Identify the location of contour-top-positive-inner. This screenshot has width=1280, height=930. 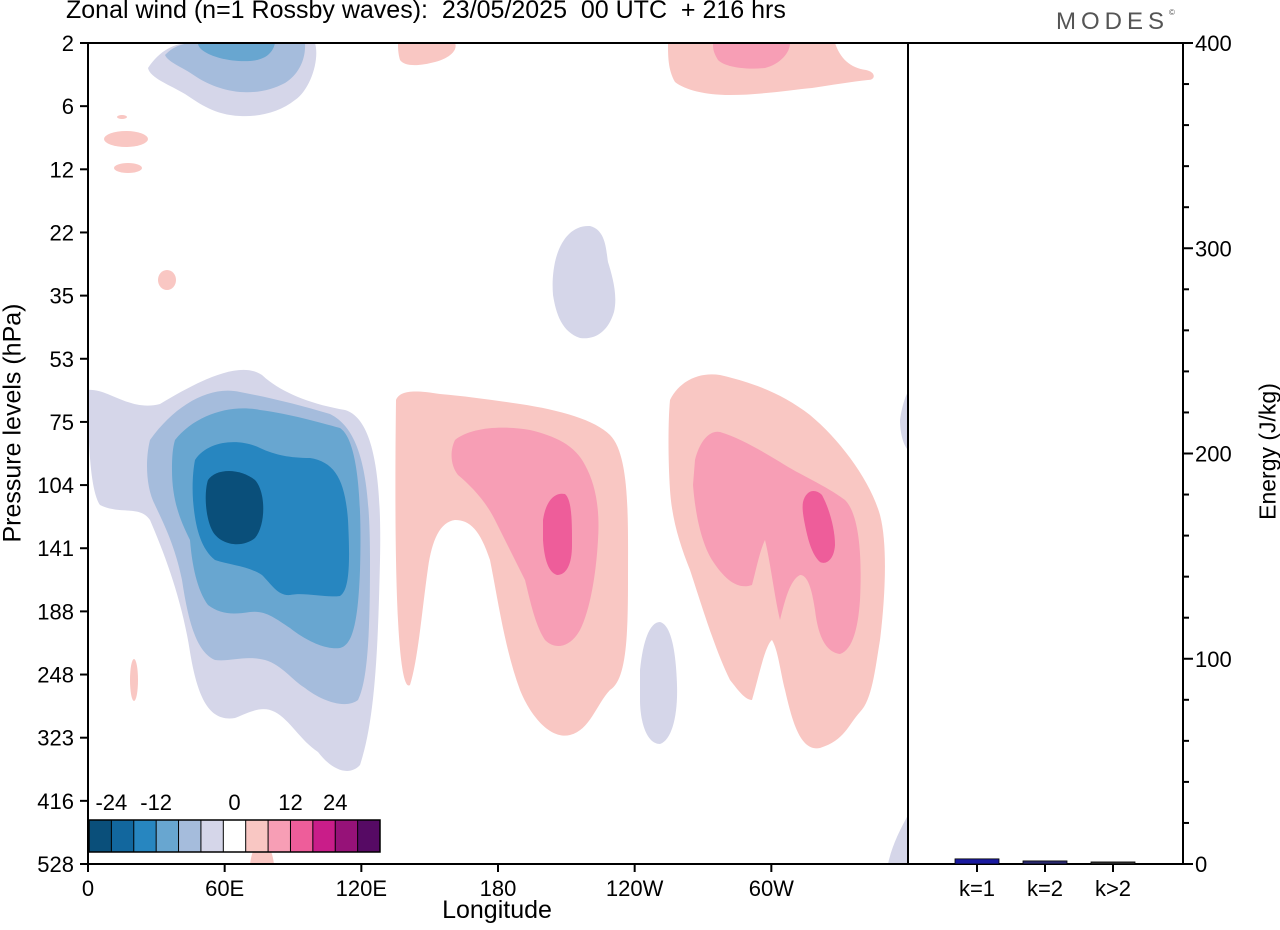
(751, 56).